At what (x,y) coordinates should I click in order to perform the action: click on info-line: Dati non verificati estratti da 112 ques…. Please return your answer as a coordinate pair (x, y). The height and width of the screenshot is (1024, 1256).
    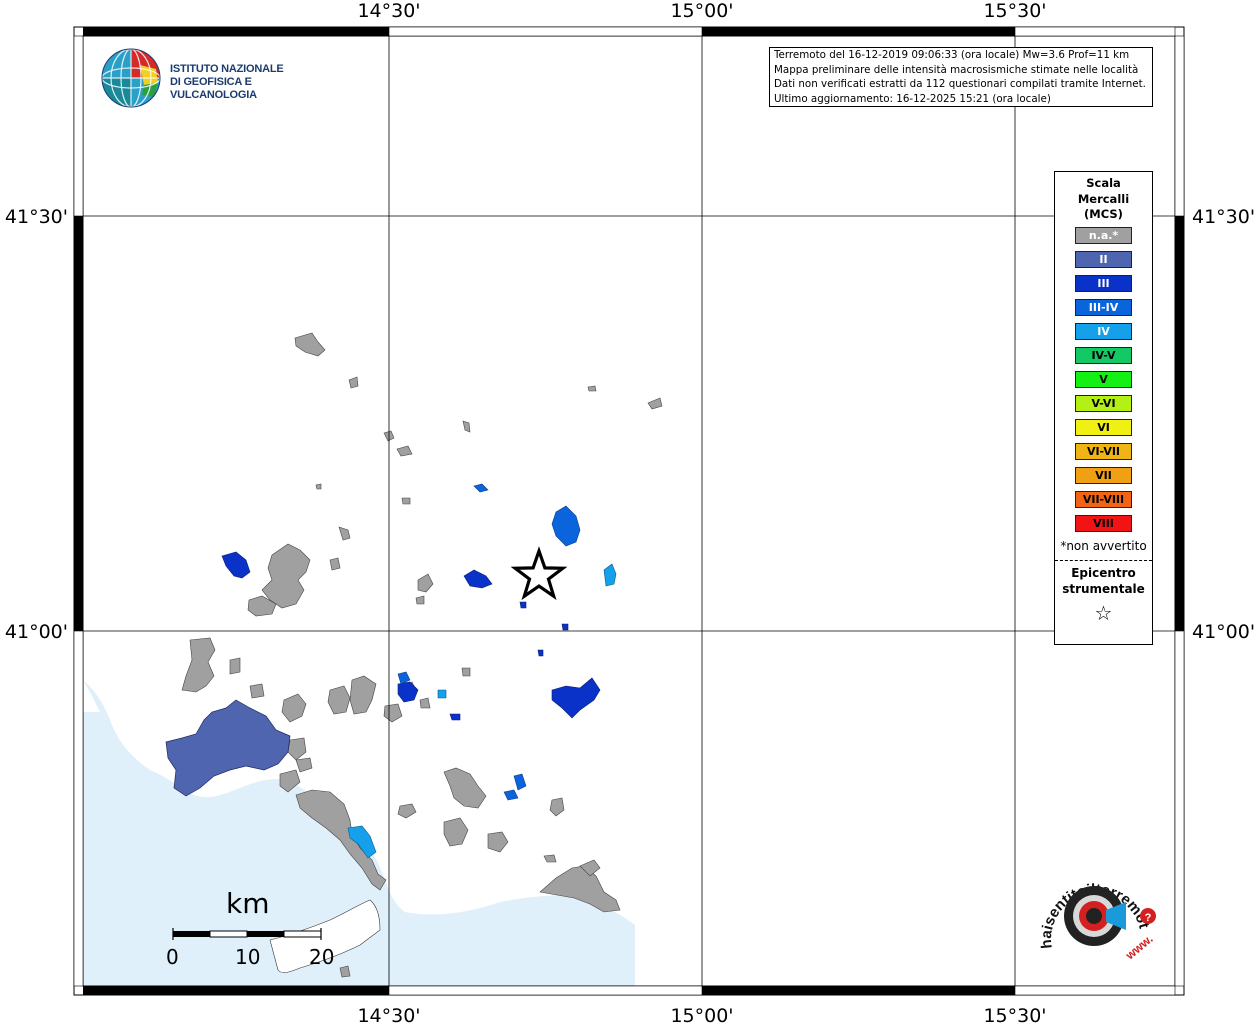
    Looking at the image, I should click on (960, 84).